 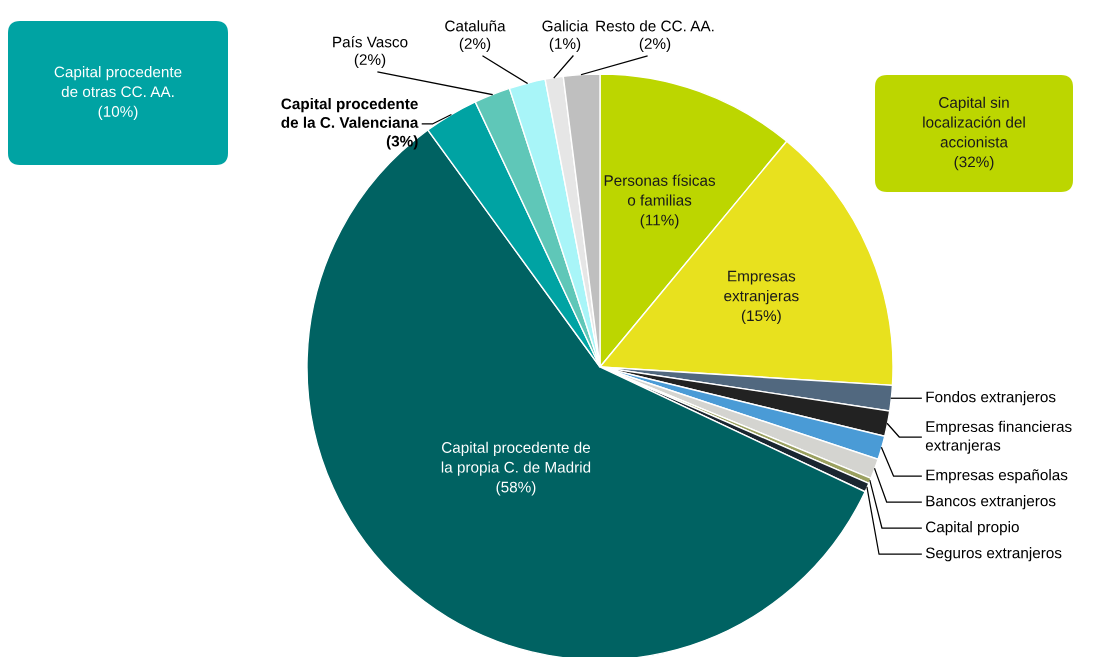 What do you see at coordinates (475, 26) in the screenshot?
I see `slice-label: Cataluña` at bounding box center [475, 26].